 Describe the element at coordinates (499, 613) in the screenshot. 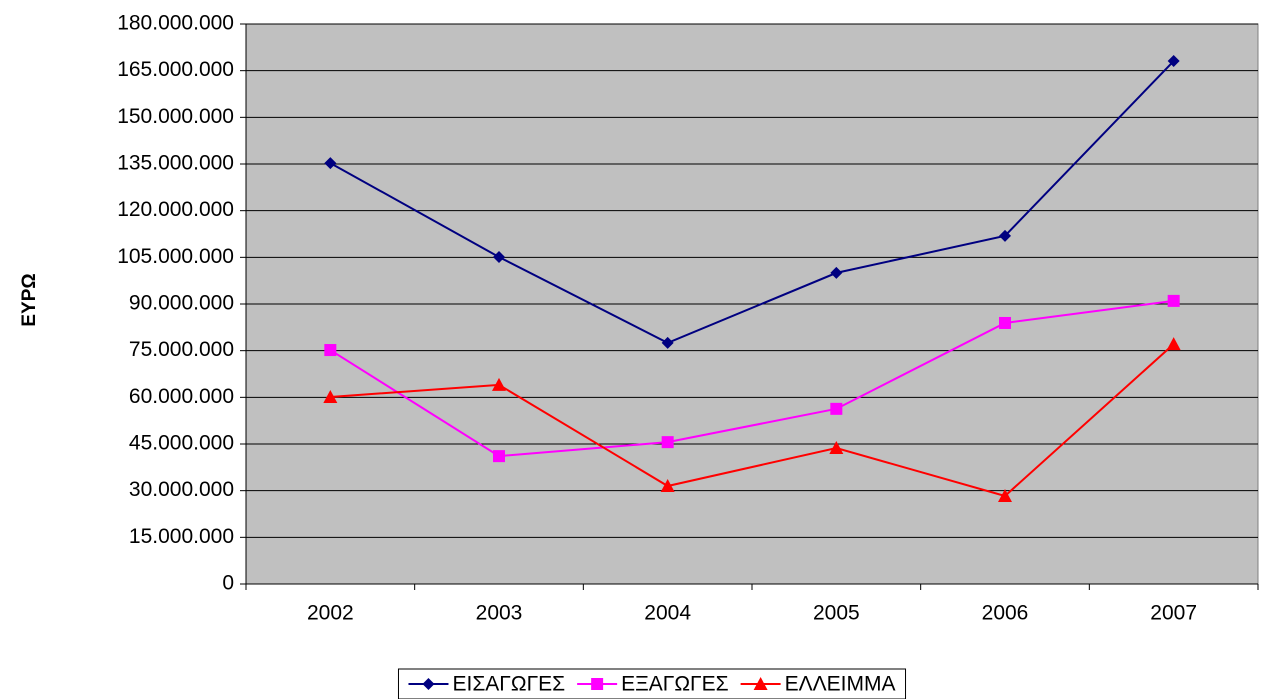

I see `x-tick-label: 2003` at that location.